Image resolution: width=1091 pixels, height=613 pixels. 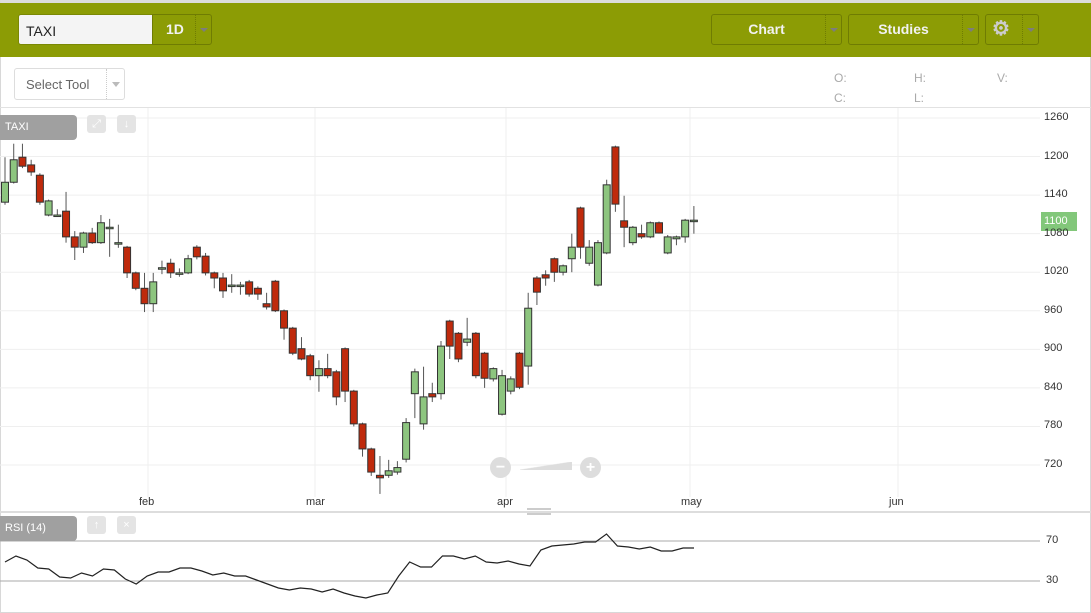 I want to click on interval-label: 1D, so click(x=175, y=29).